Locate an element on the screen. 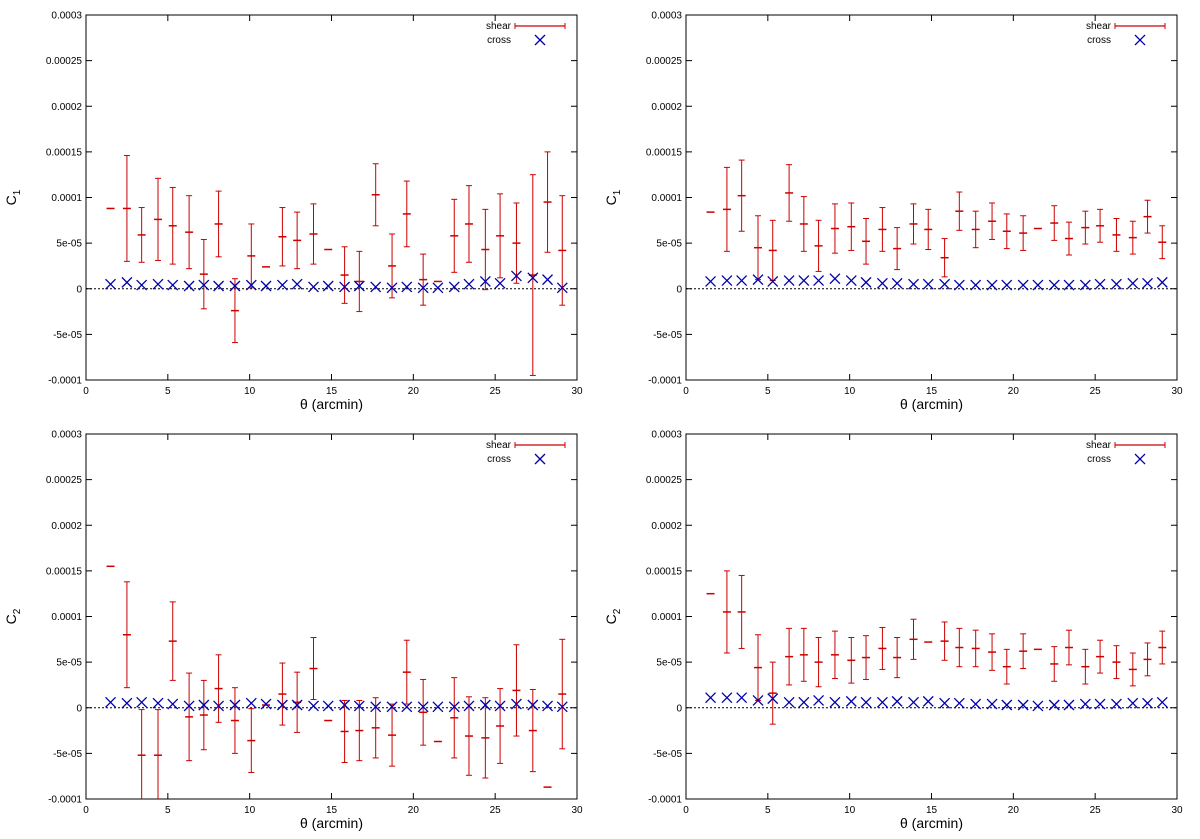 Image resolution: width=1200 pixels, height=839 pixels. y-tick-label: 0.00025 is located at coordinates (664, 61).